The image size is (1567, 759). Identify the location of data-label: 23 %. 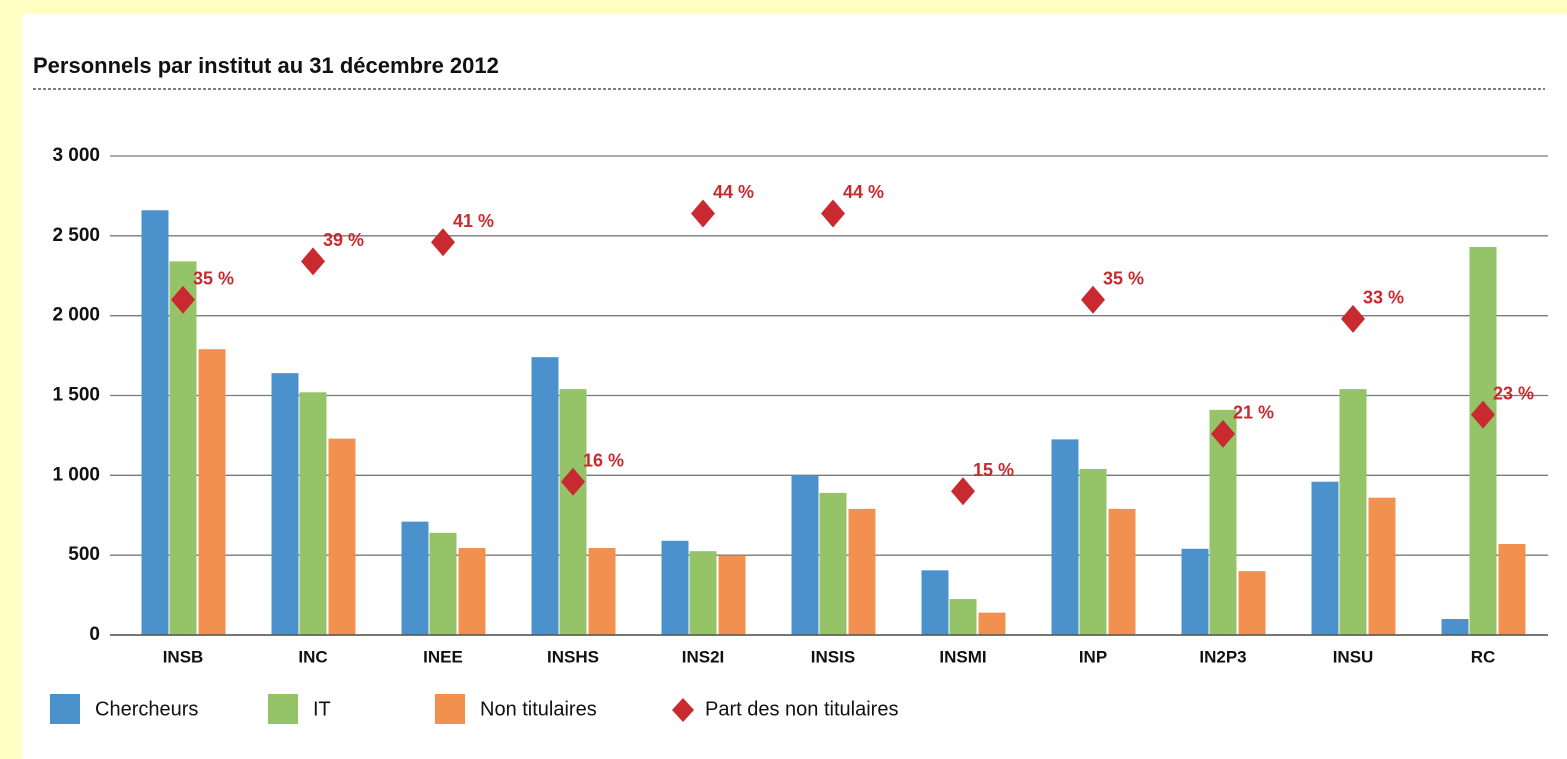
(1513, 393).